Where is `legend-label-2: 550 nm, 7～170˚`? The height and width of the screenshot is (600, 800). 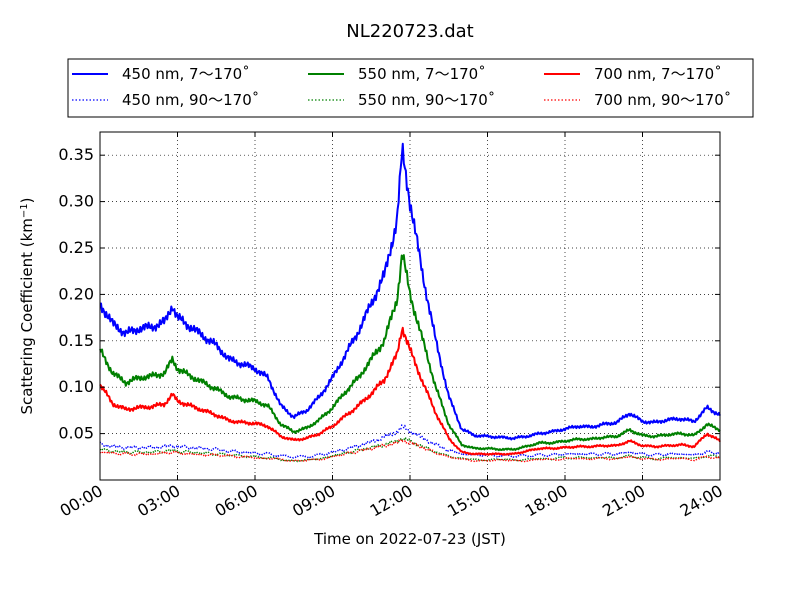
legend-label-2: 550 nm, 7～170˚ is located at coordinates (422, 74).